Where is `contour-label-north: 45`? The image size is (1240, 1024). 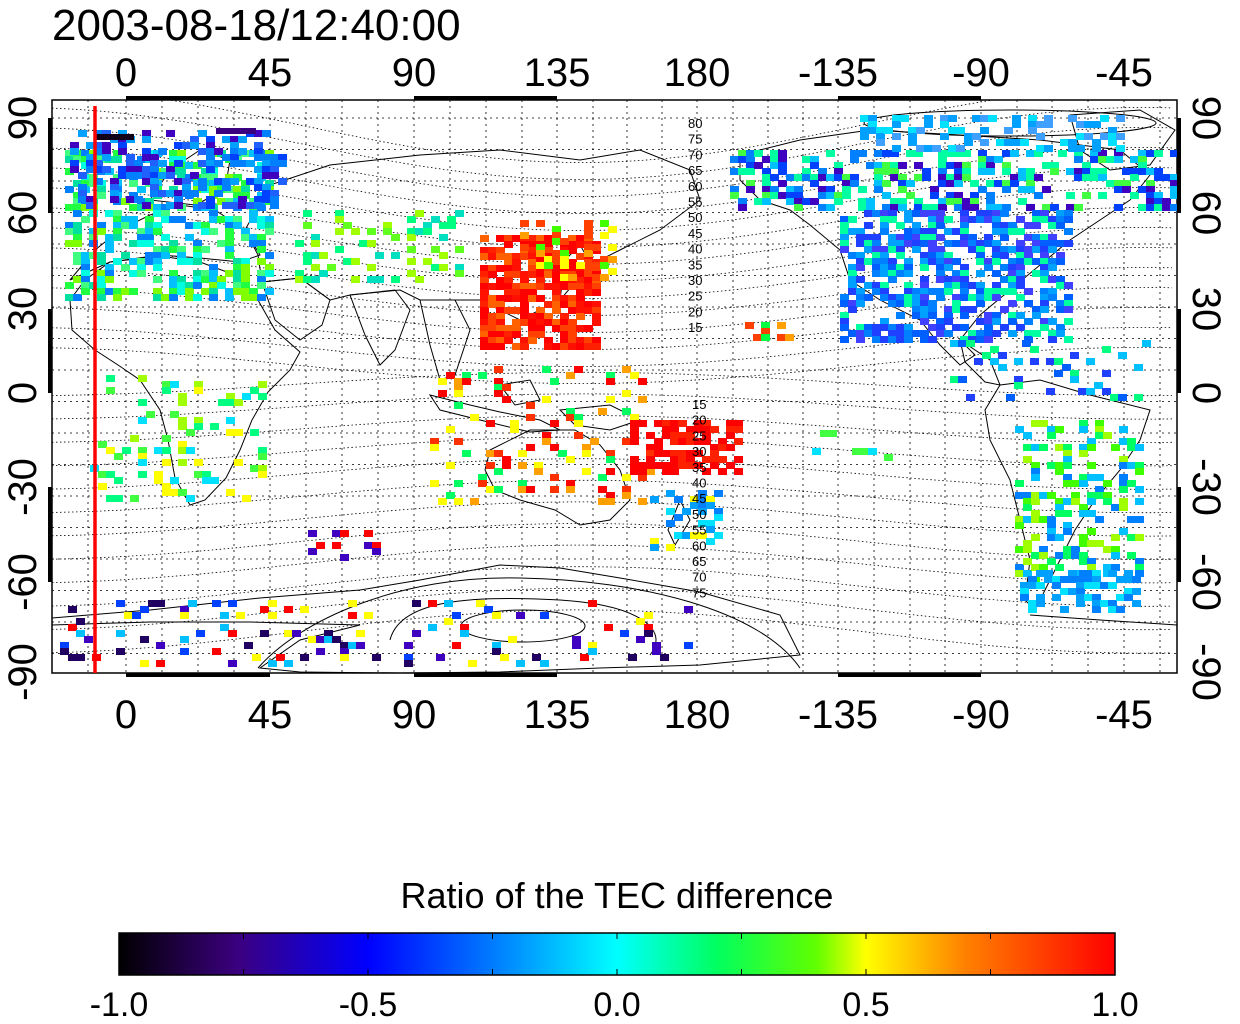
contour-label-north: 45 is located at coordinates (695, 233).